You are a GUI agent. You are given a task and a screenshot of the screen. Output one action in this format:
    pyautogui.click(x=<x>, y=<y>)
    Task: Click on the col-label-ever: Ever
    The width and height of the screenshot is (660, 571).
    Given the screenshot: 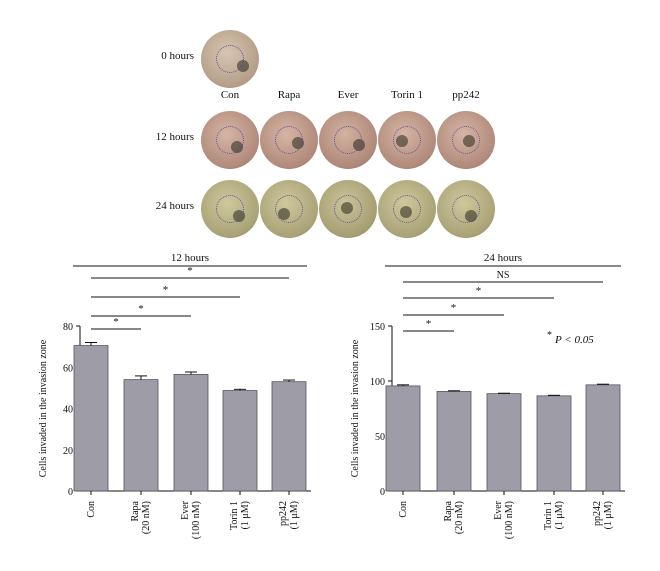 What is the action you would take?
    pyautogui.click(x=348, y=95)
    